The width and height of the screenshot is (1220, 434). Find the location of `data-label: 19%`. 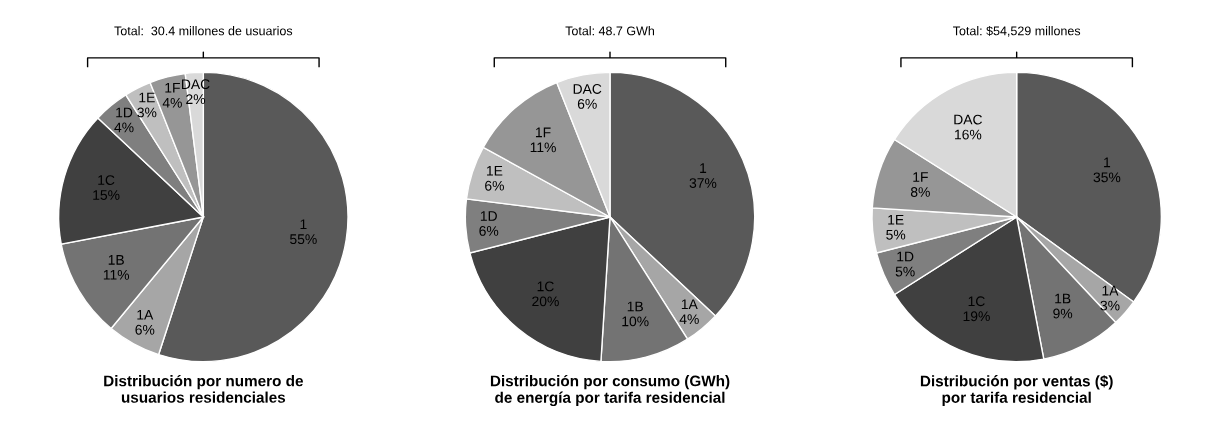

data-label: 19% is located at coordinates (976, 316).